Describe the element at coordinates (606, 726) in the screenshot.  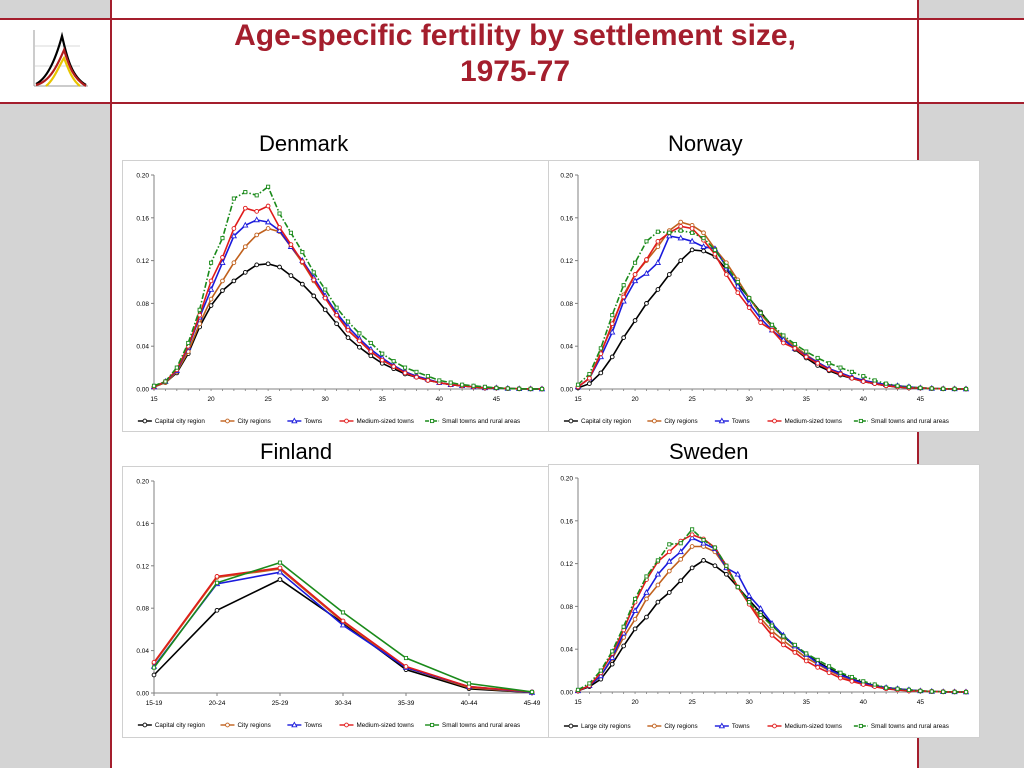
I see `legend-label: Large city regions` at that location.